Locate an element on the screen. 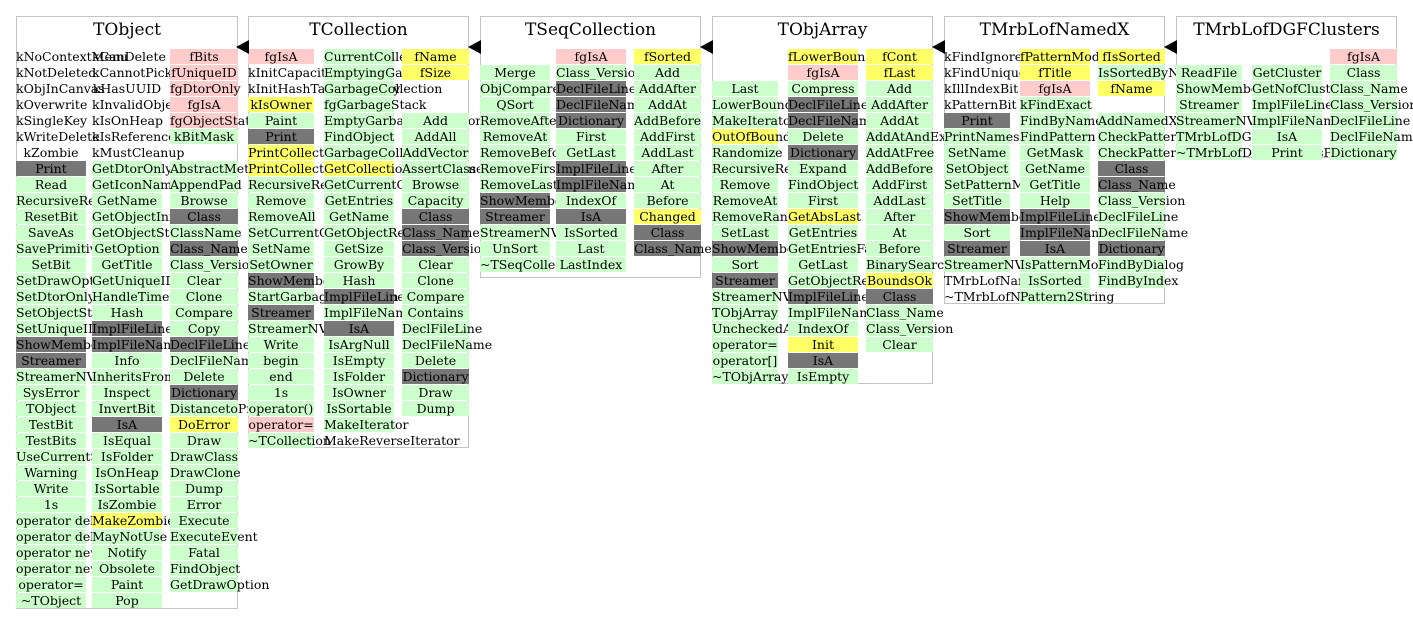  member-readfile: ReadFile is located at coordinates (1209, 72).